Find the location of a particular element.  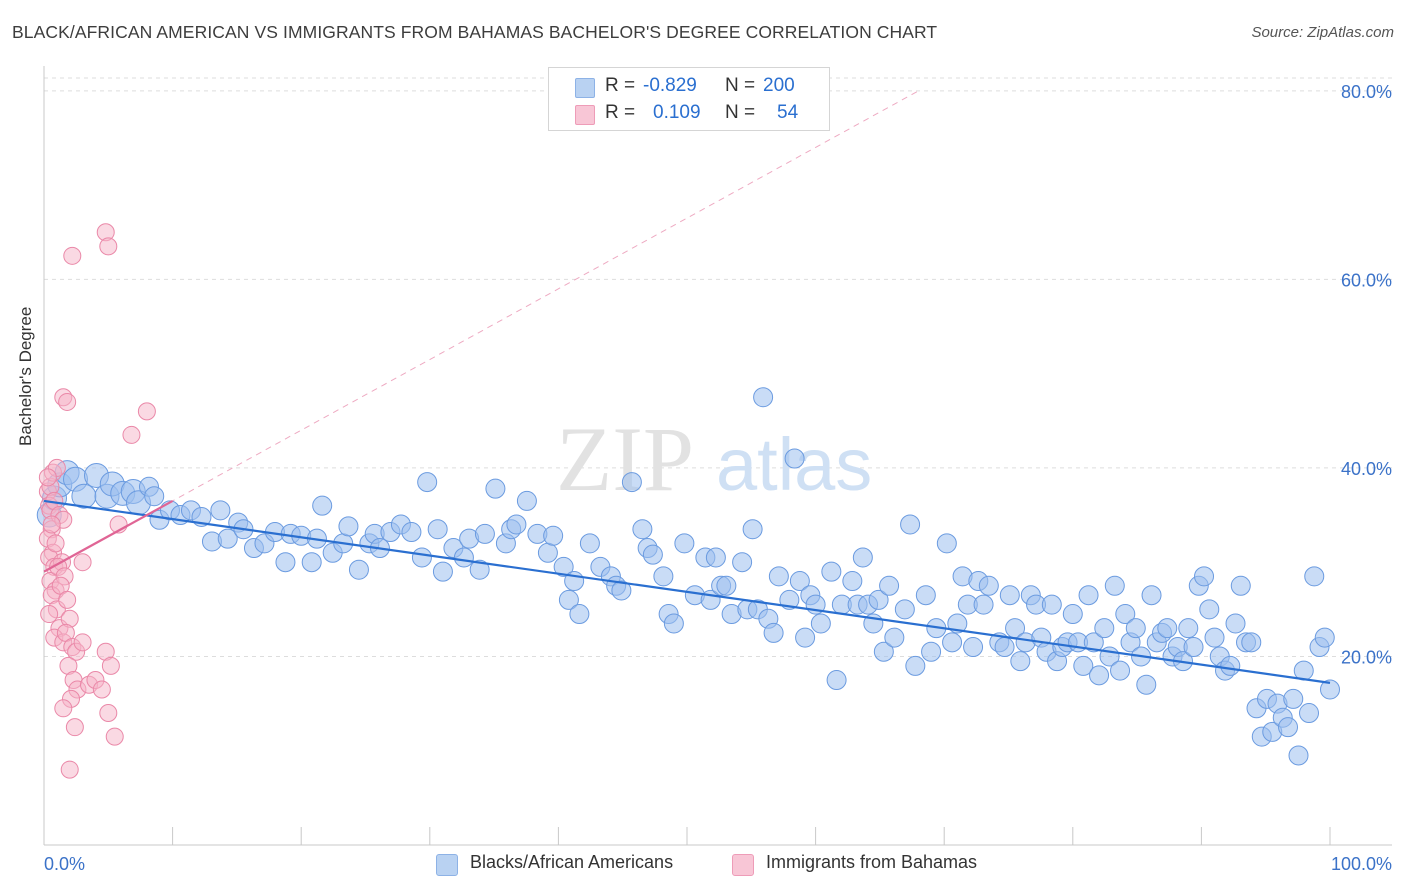

bottom-legend-label-blue: Blacks/African Americans is located at coordinates (572, 862).